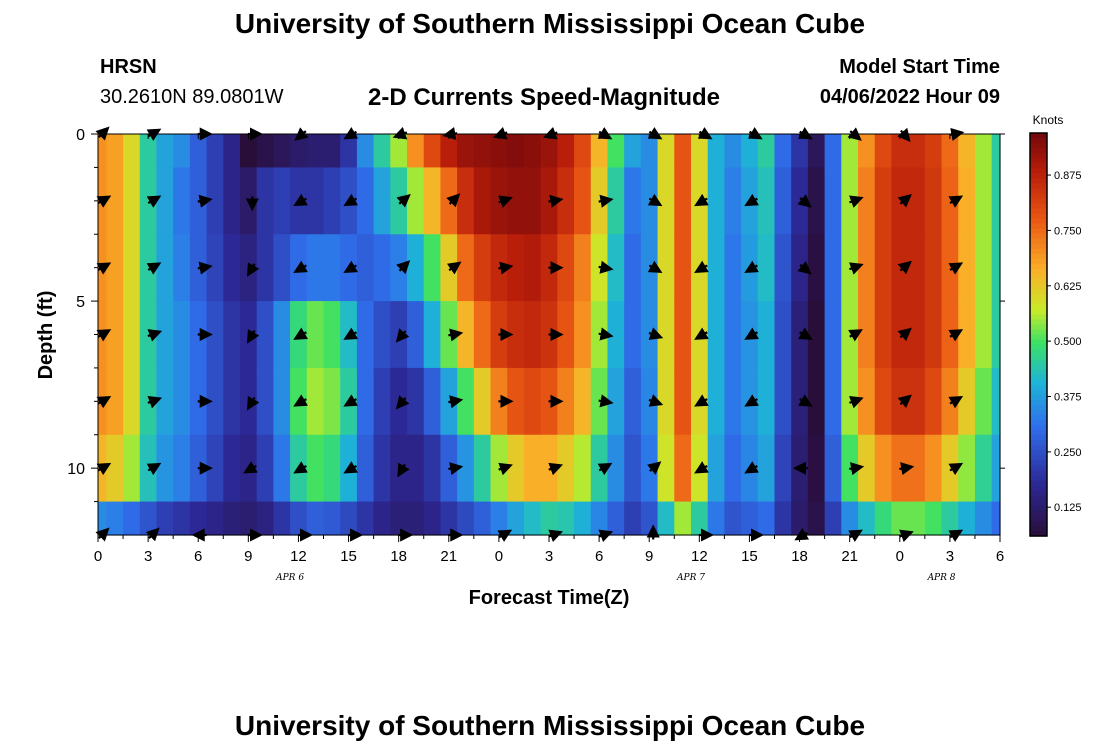  Describe the element at coordinates (298, 556) in the screenshot. I see `x-tick-label: 12` at that location.